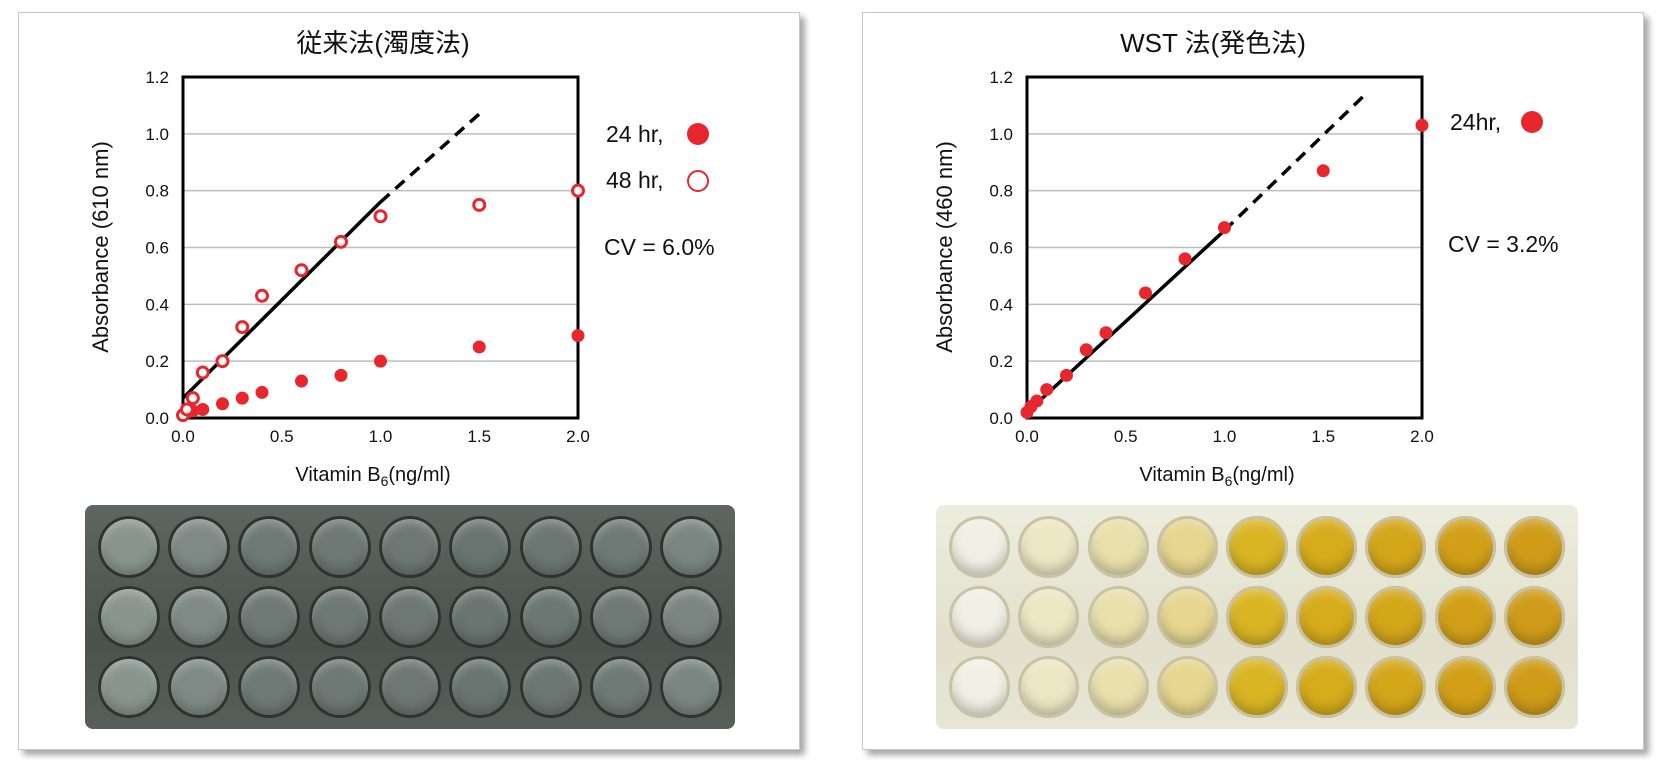  I want to click on right-legend-24hr-marker, so click(1532, 122).